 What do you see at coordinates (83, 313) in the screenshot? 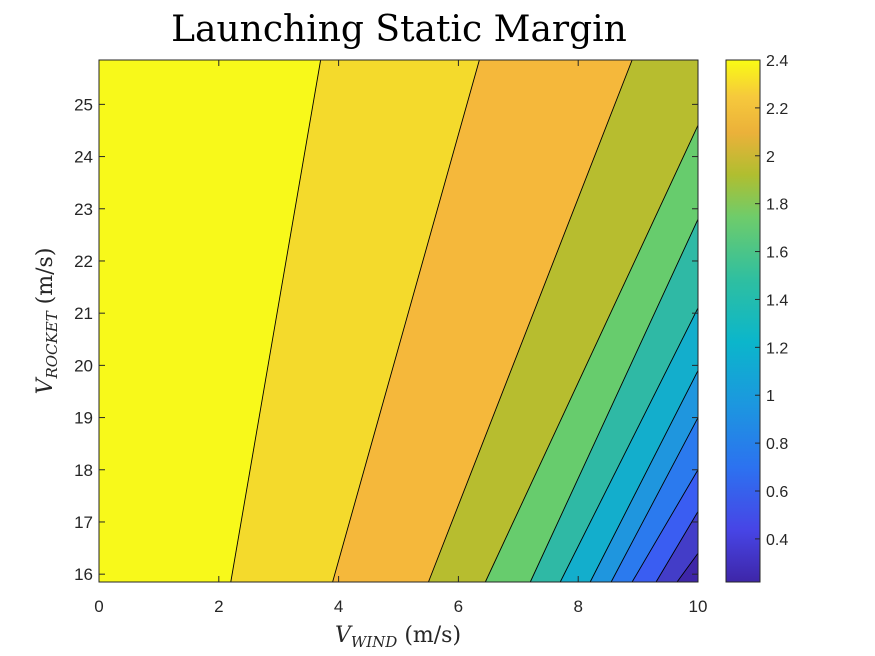
I see `y-tick-label: 21` at bounding box center [83, 313].